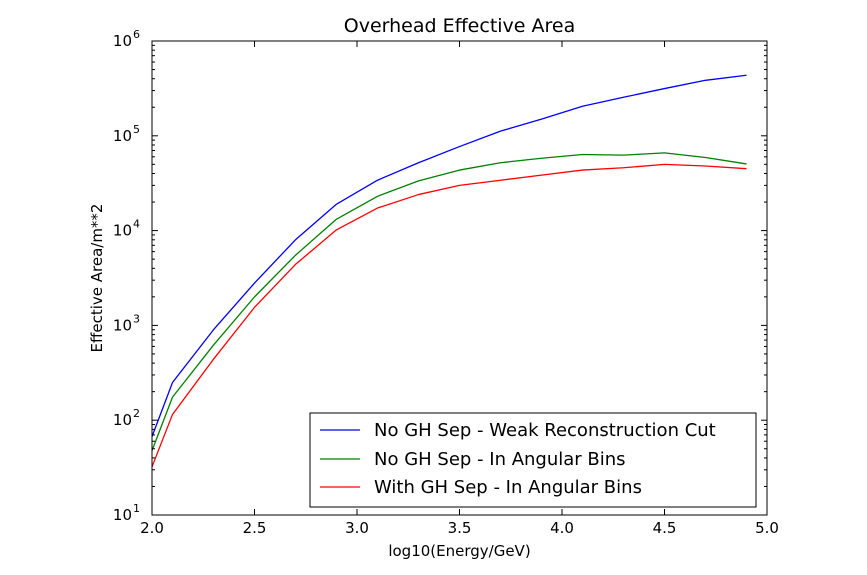  I want to click on x-tick-label: 3.0, so click(357, 528).